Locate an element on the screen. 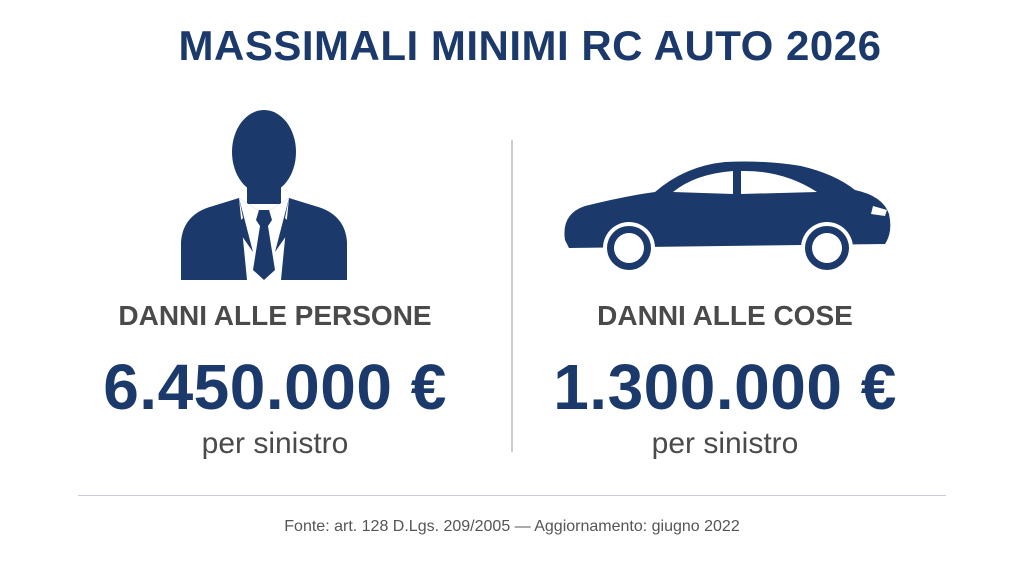 This screenshot has width=1024, height=562. car-icon is located at coordinates (727, 217).